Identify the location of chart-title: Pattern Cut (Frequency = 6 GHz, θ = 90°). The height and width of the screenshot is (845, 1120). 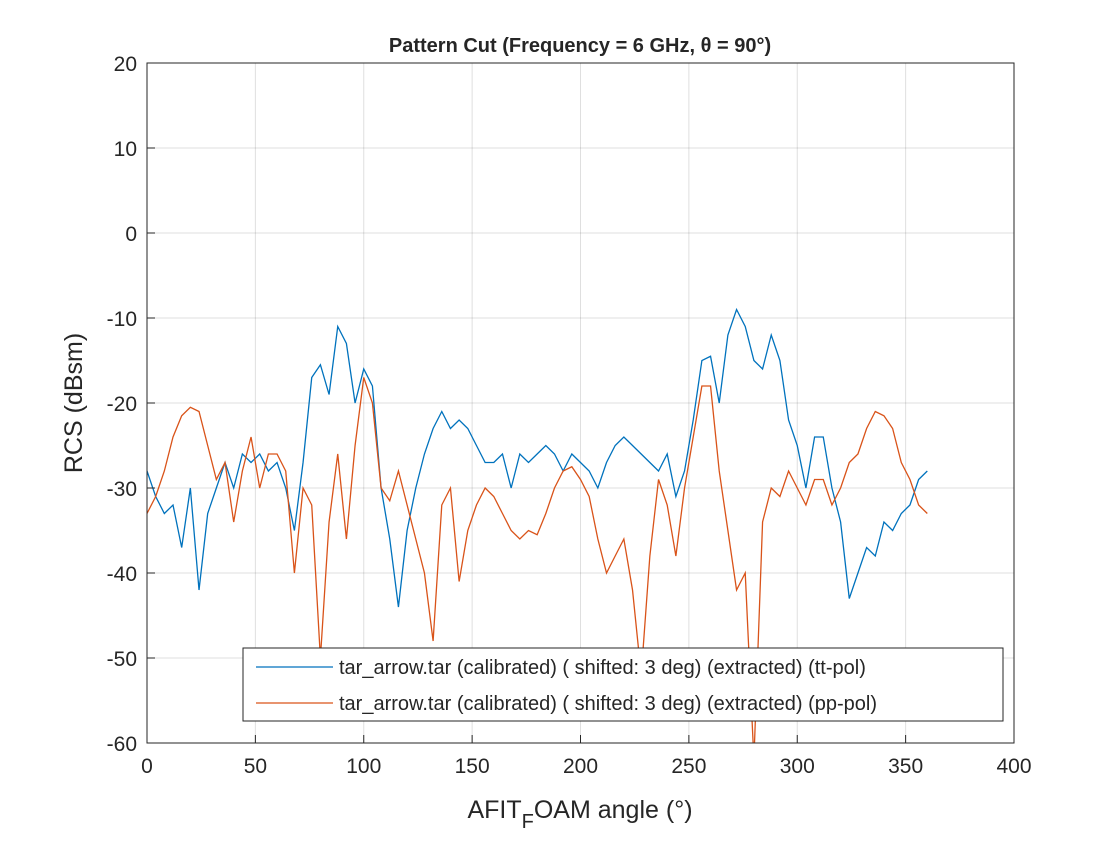
(580, 46).